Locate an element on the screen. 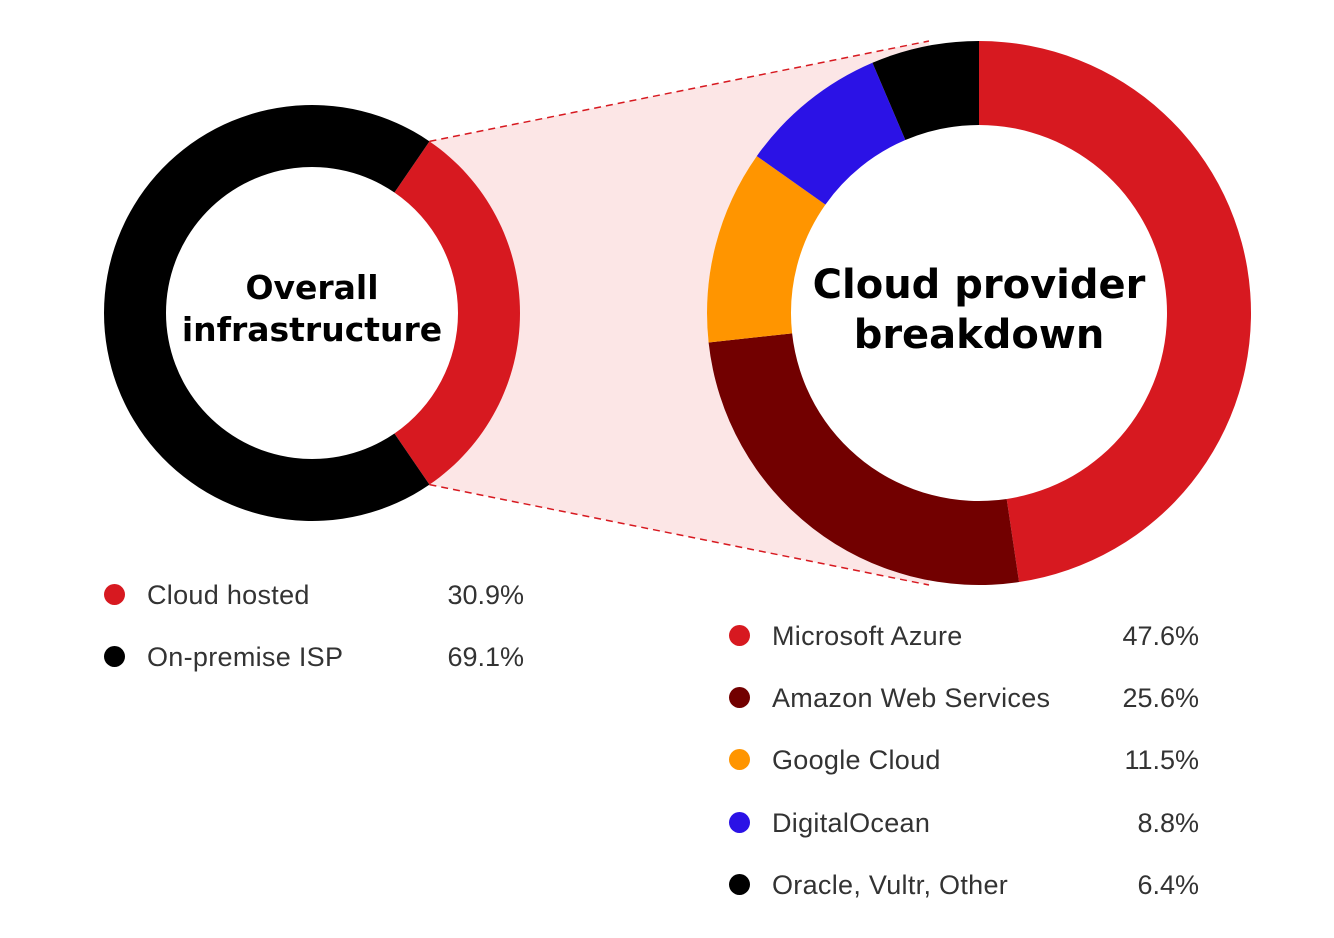 Image resolution: width=1334 pixels, height=938 pixels. legend-item-google-cloud: Google Cloud 11.5% is located at coordinates (964, 760).